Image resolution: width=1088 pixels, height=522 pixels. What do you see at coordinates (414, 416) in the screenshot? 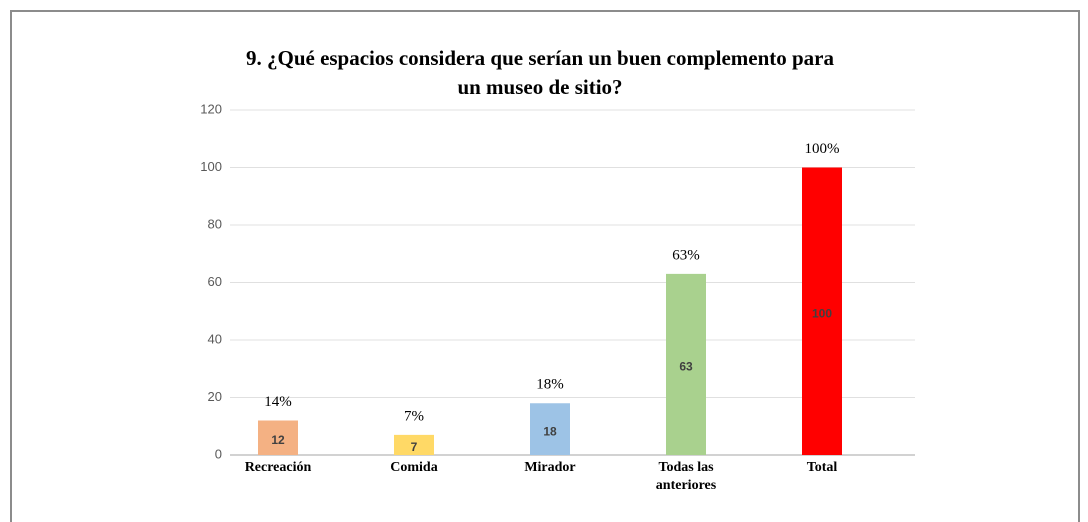
I see `percent-label: 7%` at bounding box center [414, 416].